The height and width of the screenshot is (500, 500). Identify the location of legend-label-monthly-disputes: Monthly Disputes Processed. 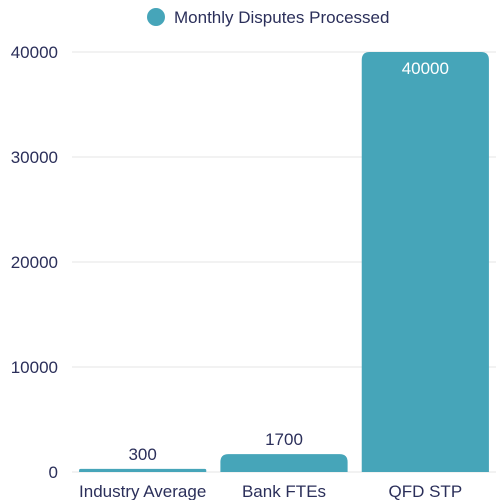
(281, 17).